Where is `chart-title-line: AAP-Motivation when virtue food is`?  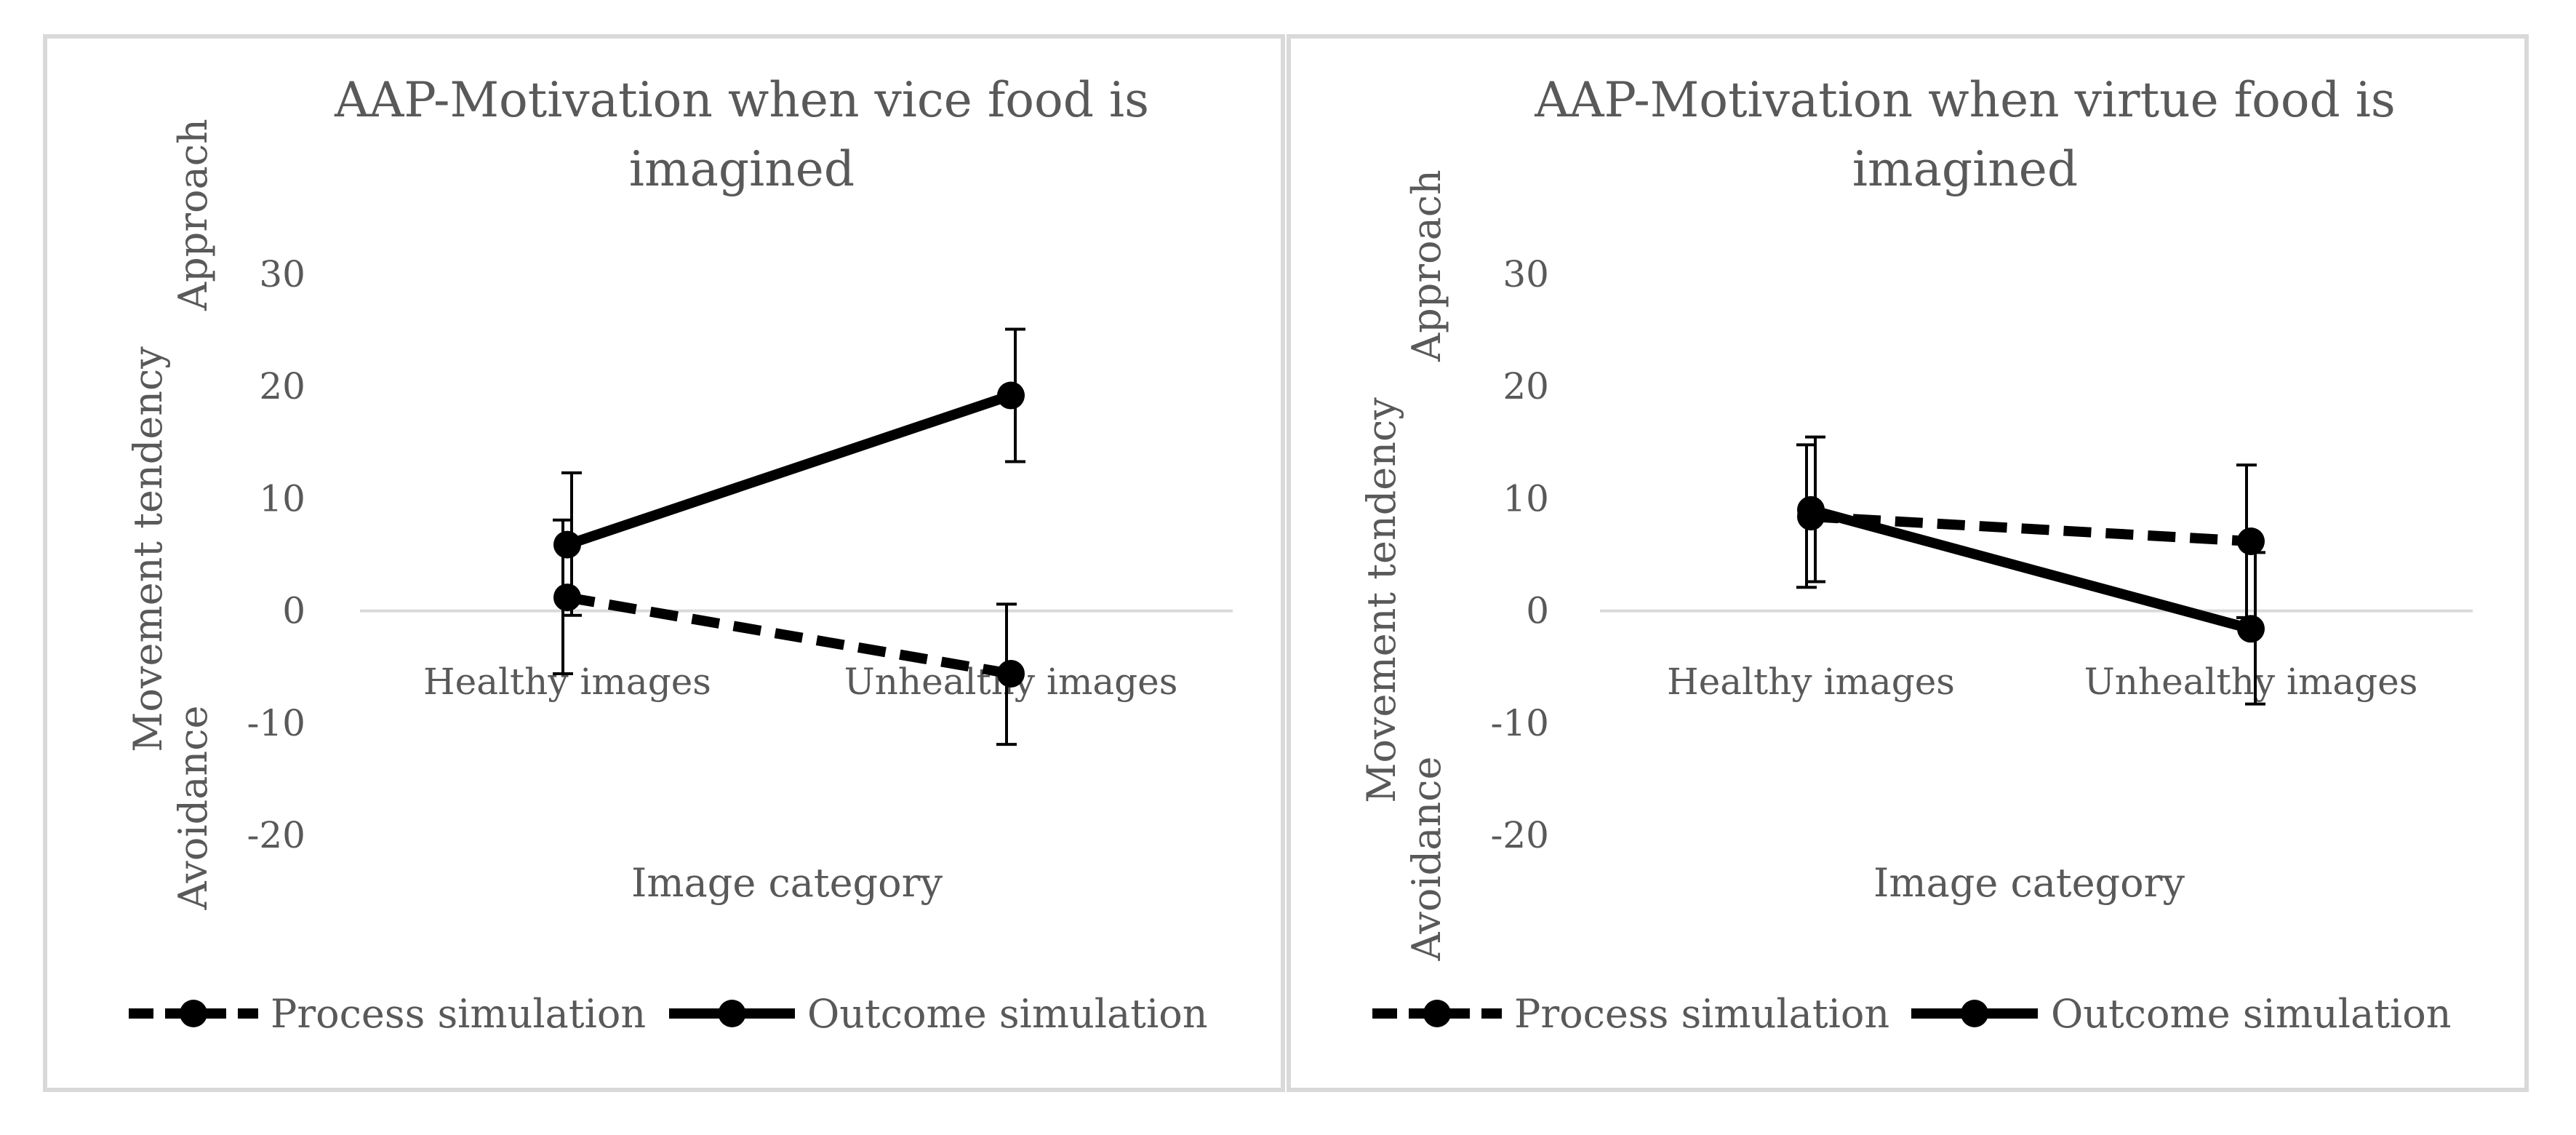 chart-title-line: AAP-Motivation when virtue food is is located at coordinates (1965, 100).